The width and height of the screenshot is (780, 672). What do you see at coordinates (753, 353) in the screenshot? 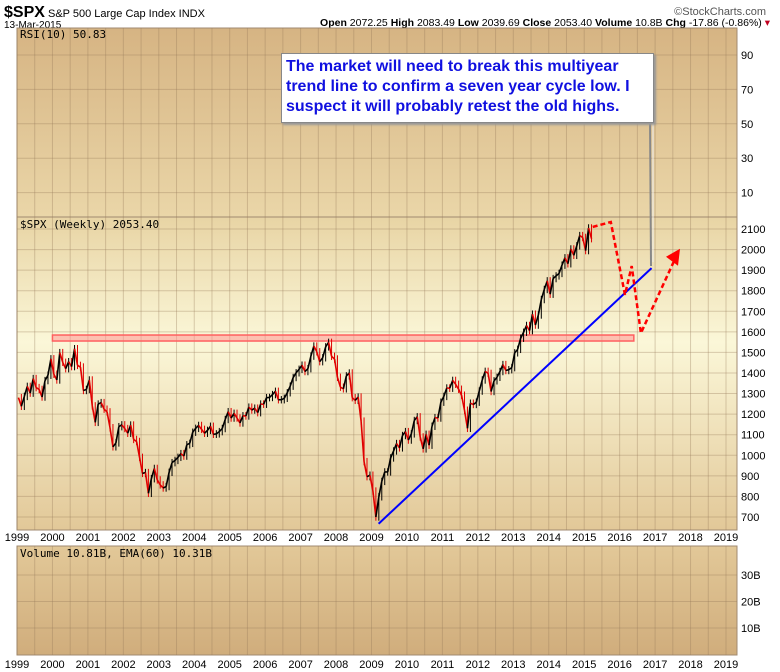
I see `price-tick-label: 1500` at bounding box center [753, 353].